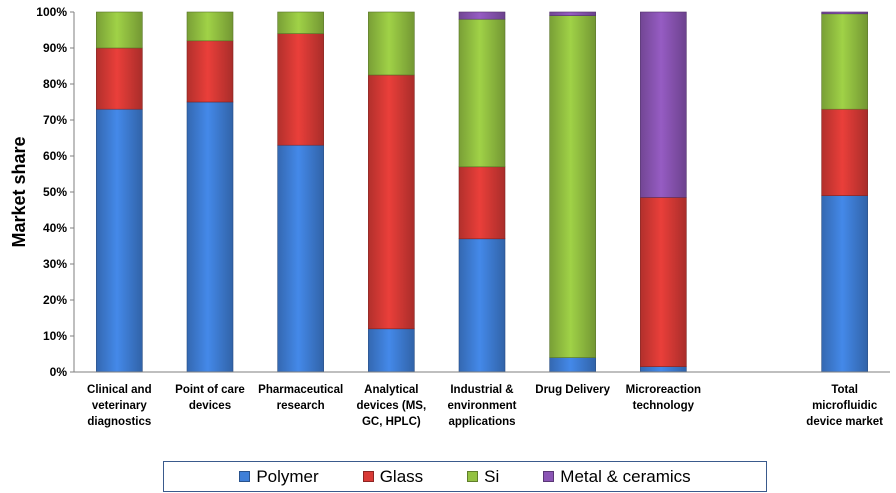  I want to click on x-category-label: Pharmaceutical research, so click(300, 398).